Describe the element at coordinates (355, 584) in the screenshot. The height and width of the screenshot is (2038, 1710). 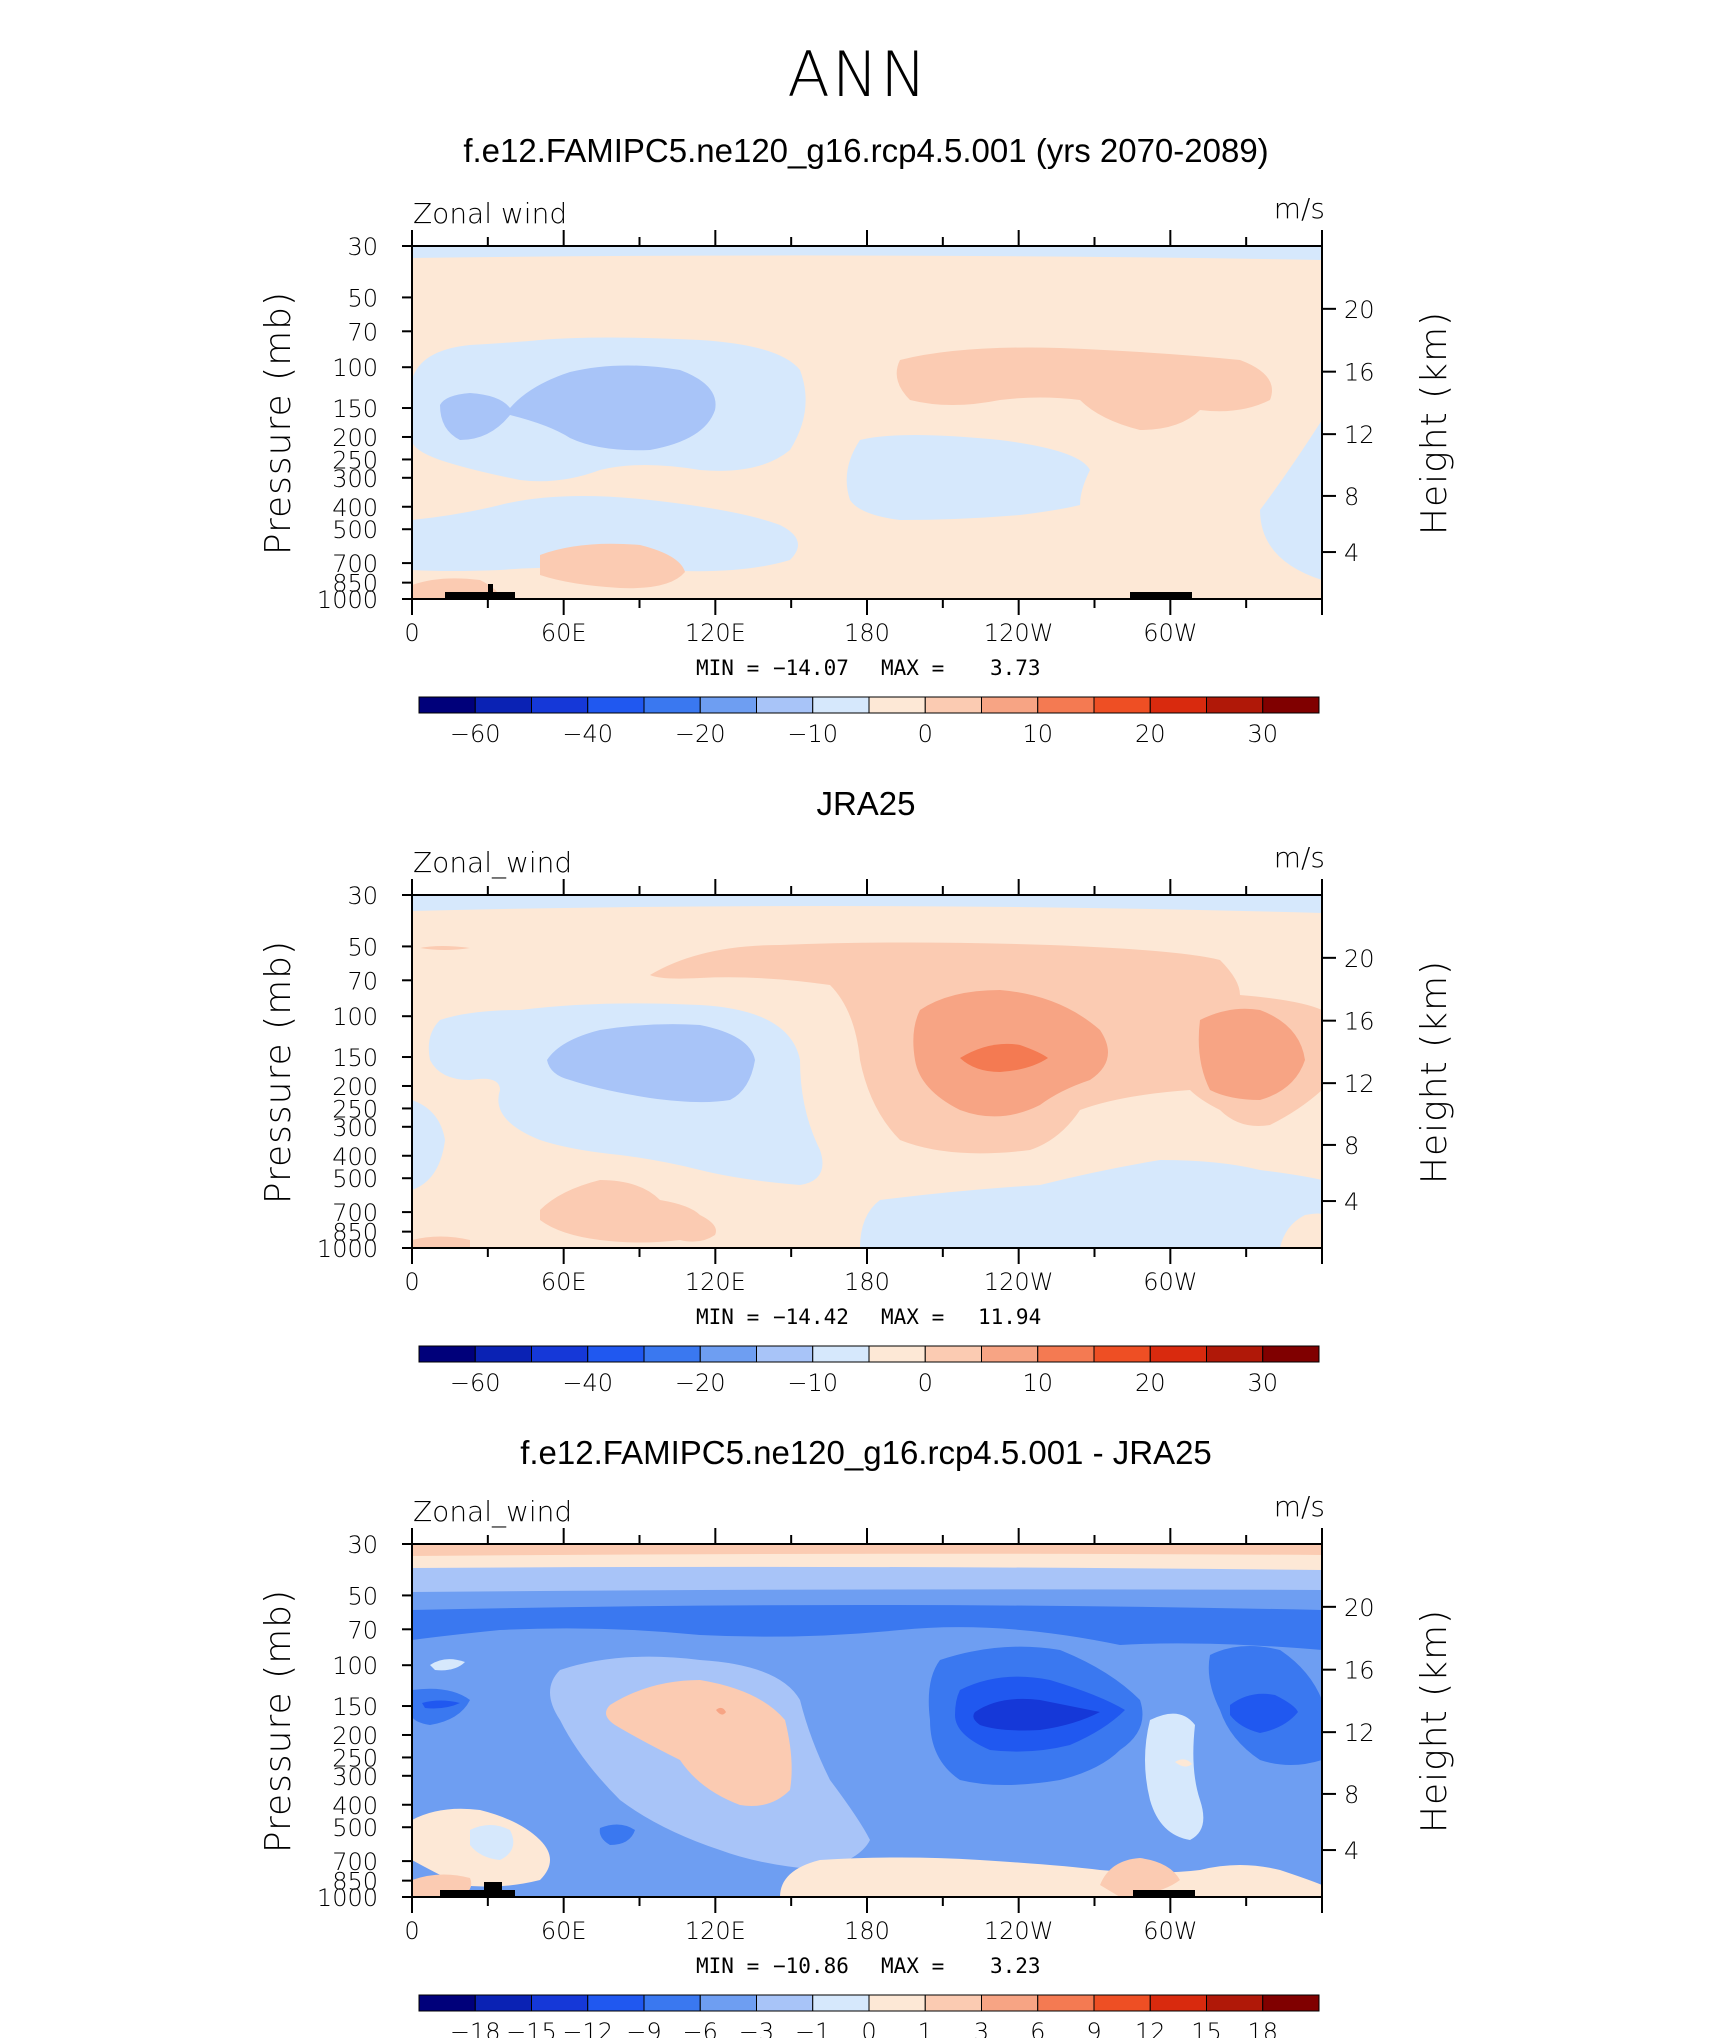
I see `y-tick-label: 850` at that location.